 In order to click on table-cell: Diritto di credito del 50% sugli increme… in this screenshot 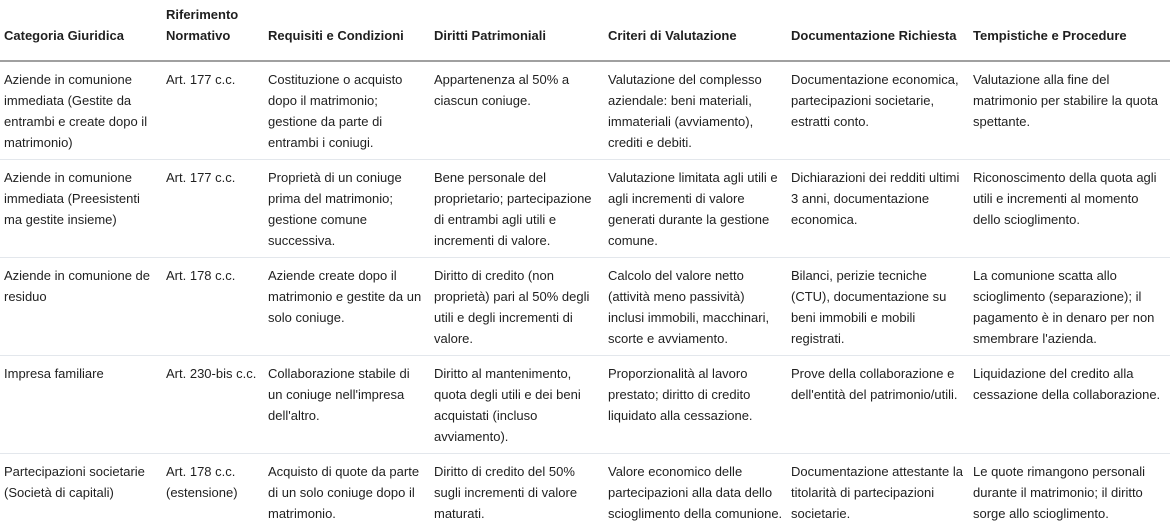, I will do `click(517, 492)`.